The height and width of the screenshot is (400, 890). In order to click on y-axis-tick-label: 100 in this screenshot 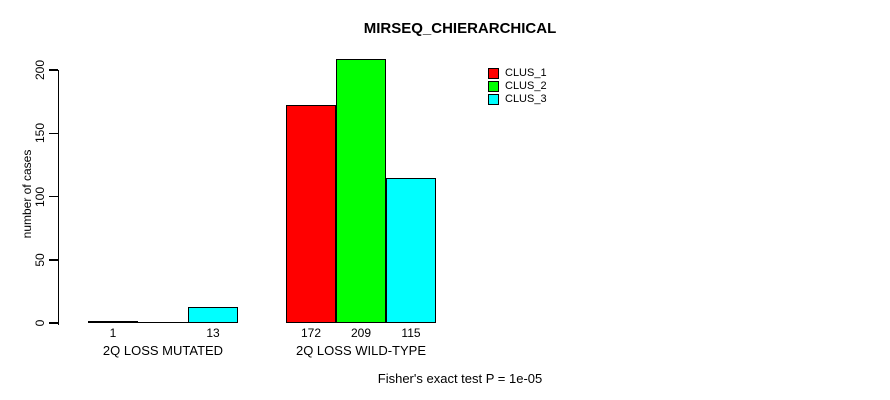, I will do `click(40, 196)`.